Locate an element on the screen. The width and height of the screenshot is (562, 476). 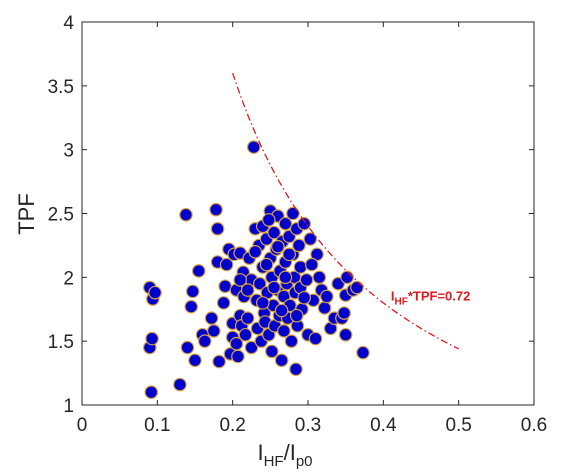
xlabel-sub2: p0 is located at coordinates (304, 461).